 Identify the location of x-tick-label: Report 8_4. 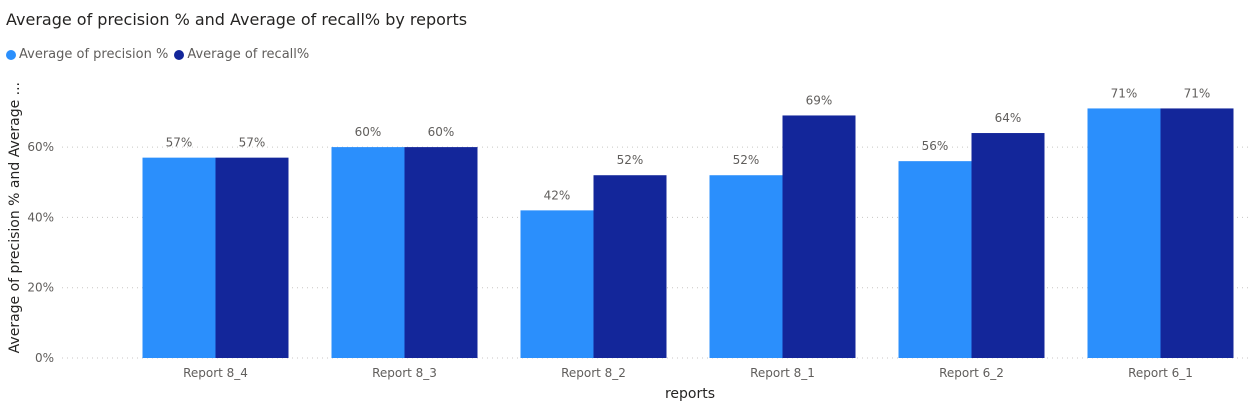
(215, 373).